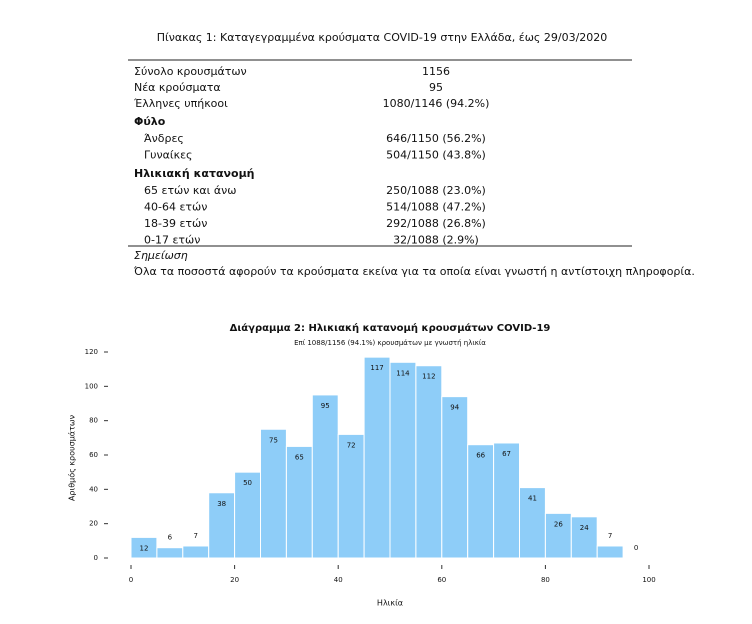  What do you see at coordinates (91, 386) in the screenshot?
I see `y-tick-label: 100` at bounding box center [91, 386].